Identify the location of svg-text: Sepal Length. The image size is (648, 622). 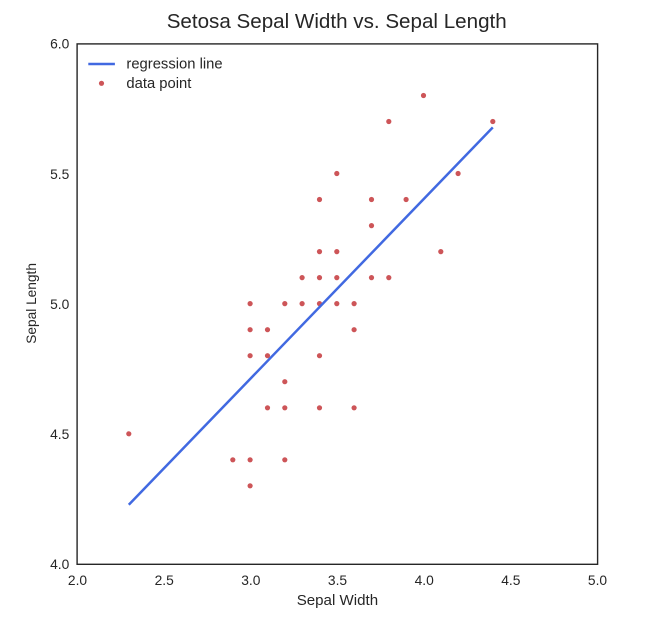
(31, 303).